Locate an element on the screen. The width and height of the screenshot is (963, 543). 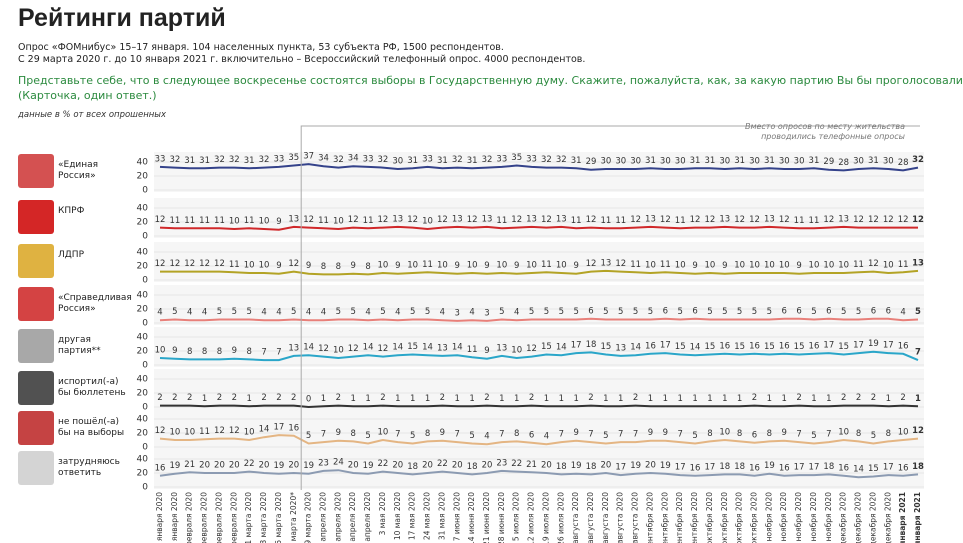
value-label: 28 is located at coordinates (843, 163).